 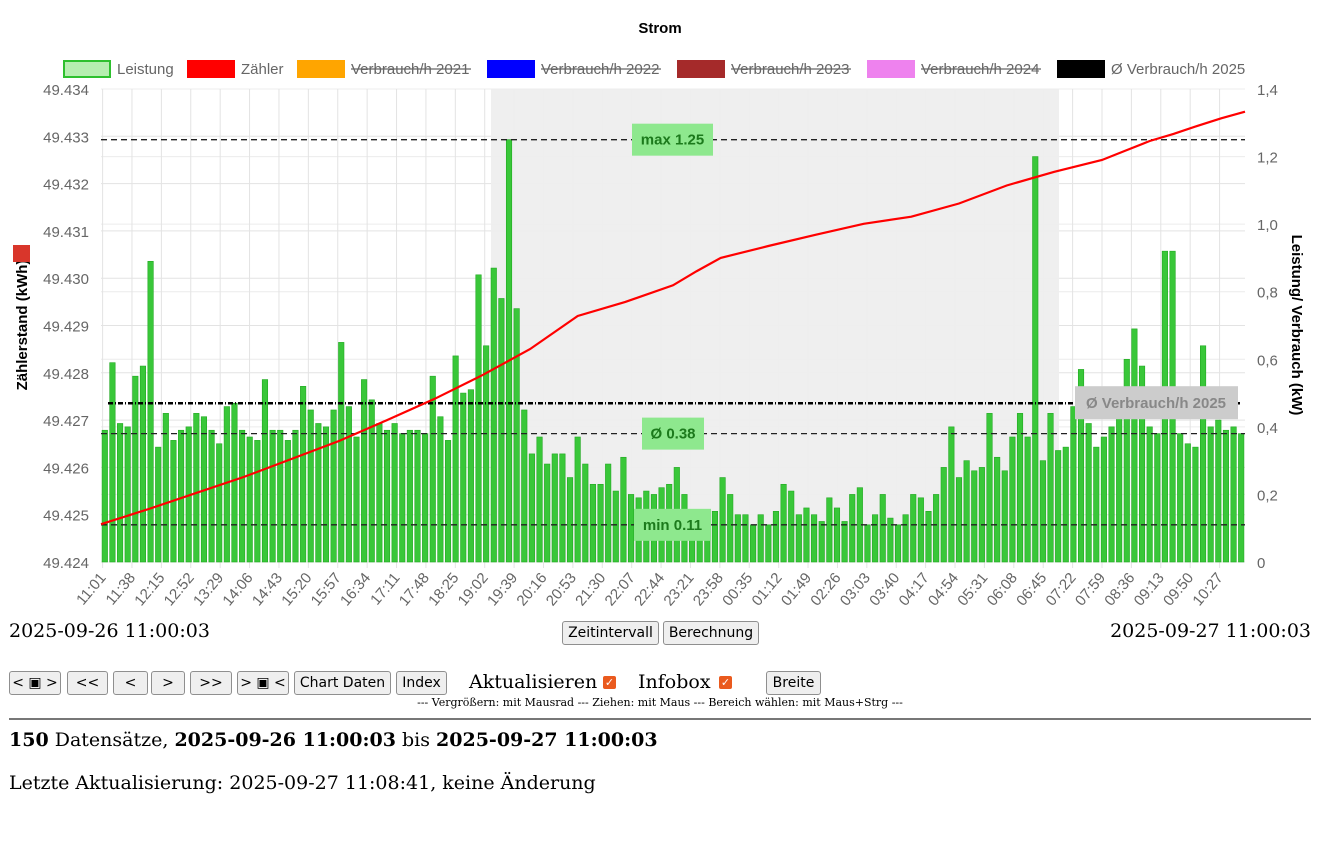 What do you see at coordinates (168, 683) in the screenshot?
I see `forward-button: >` at bounding box center [168, 683].